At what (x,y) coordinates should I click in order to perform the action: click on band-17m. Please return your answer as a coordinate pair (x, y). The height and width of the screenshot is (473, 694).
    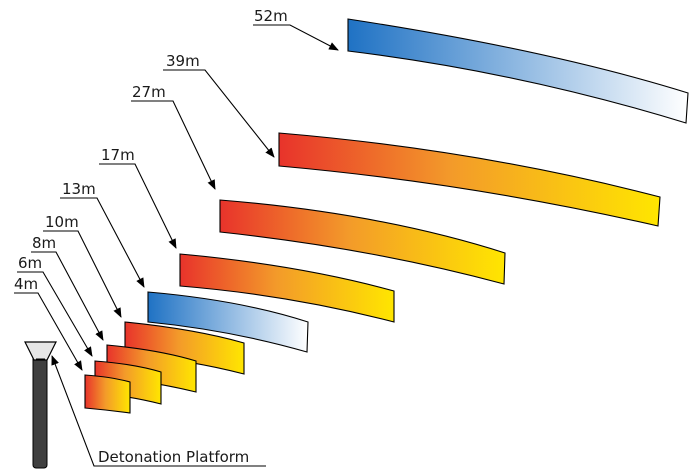
    Looking at the image, I should click on (287, 288).